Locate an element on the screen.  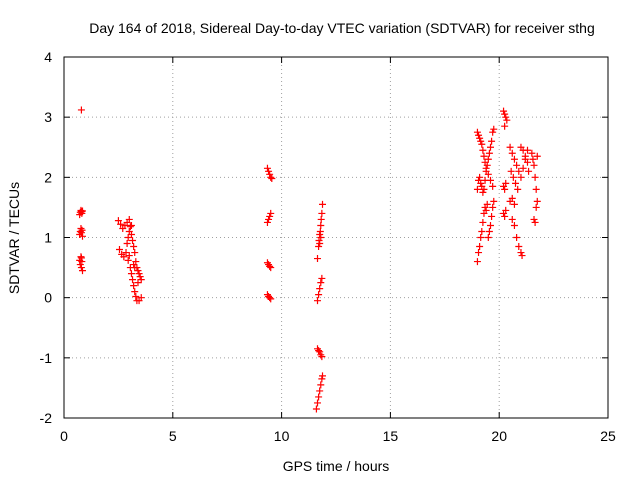
x-tick-label: 20 is located at coordinates (499, 436).